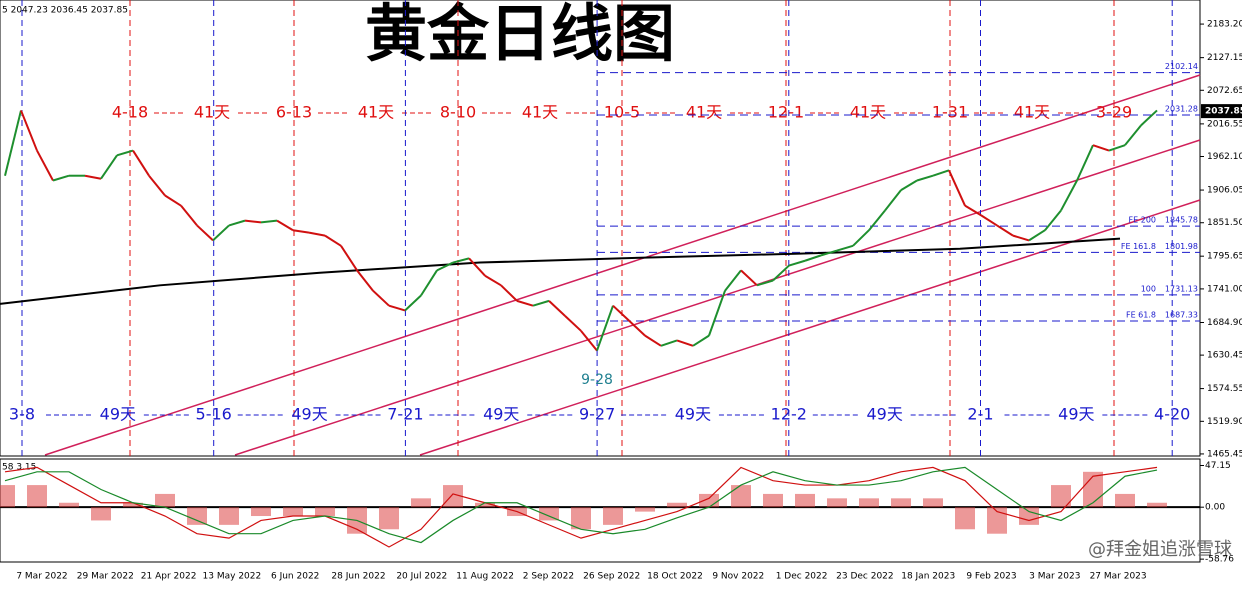 Image resolution: width=1242 pixels, height=589 pixels. Describe the element at coordinates (802, 577) in the screenshot. I see `x-tick-label: 1 Dec 2022` at that location.